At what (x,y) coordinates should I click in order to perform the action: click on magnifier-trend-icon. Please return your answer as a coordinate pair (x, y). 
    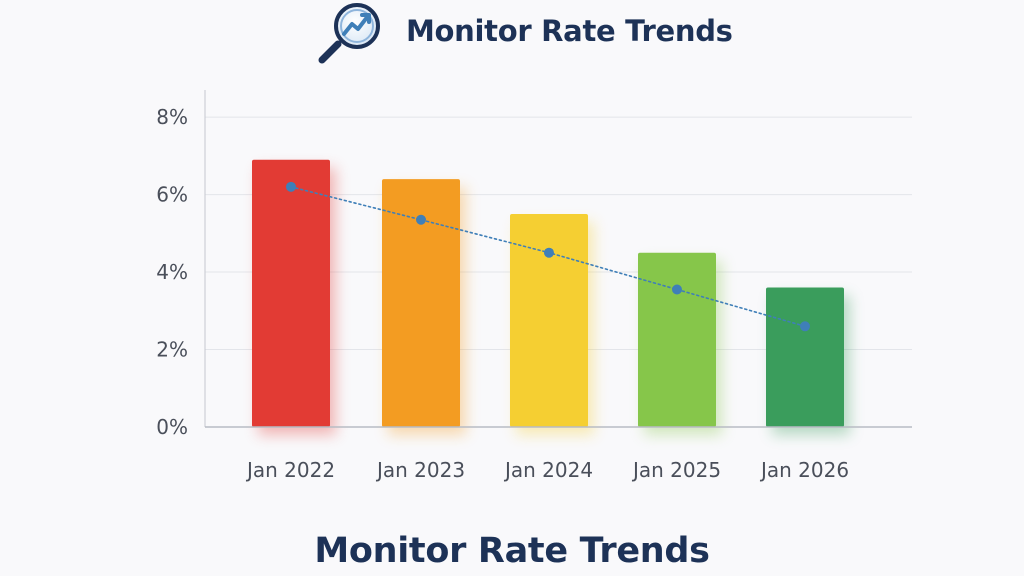
    Looking at the image, I should click on (349, 33).